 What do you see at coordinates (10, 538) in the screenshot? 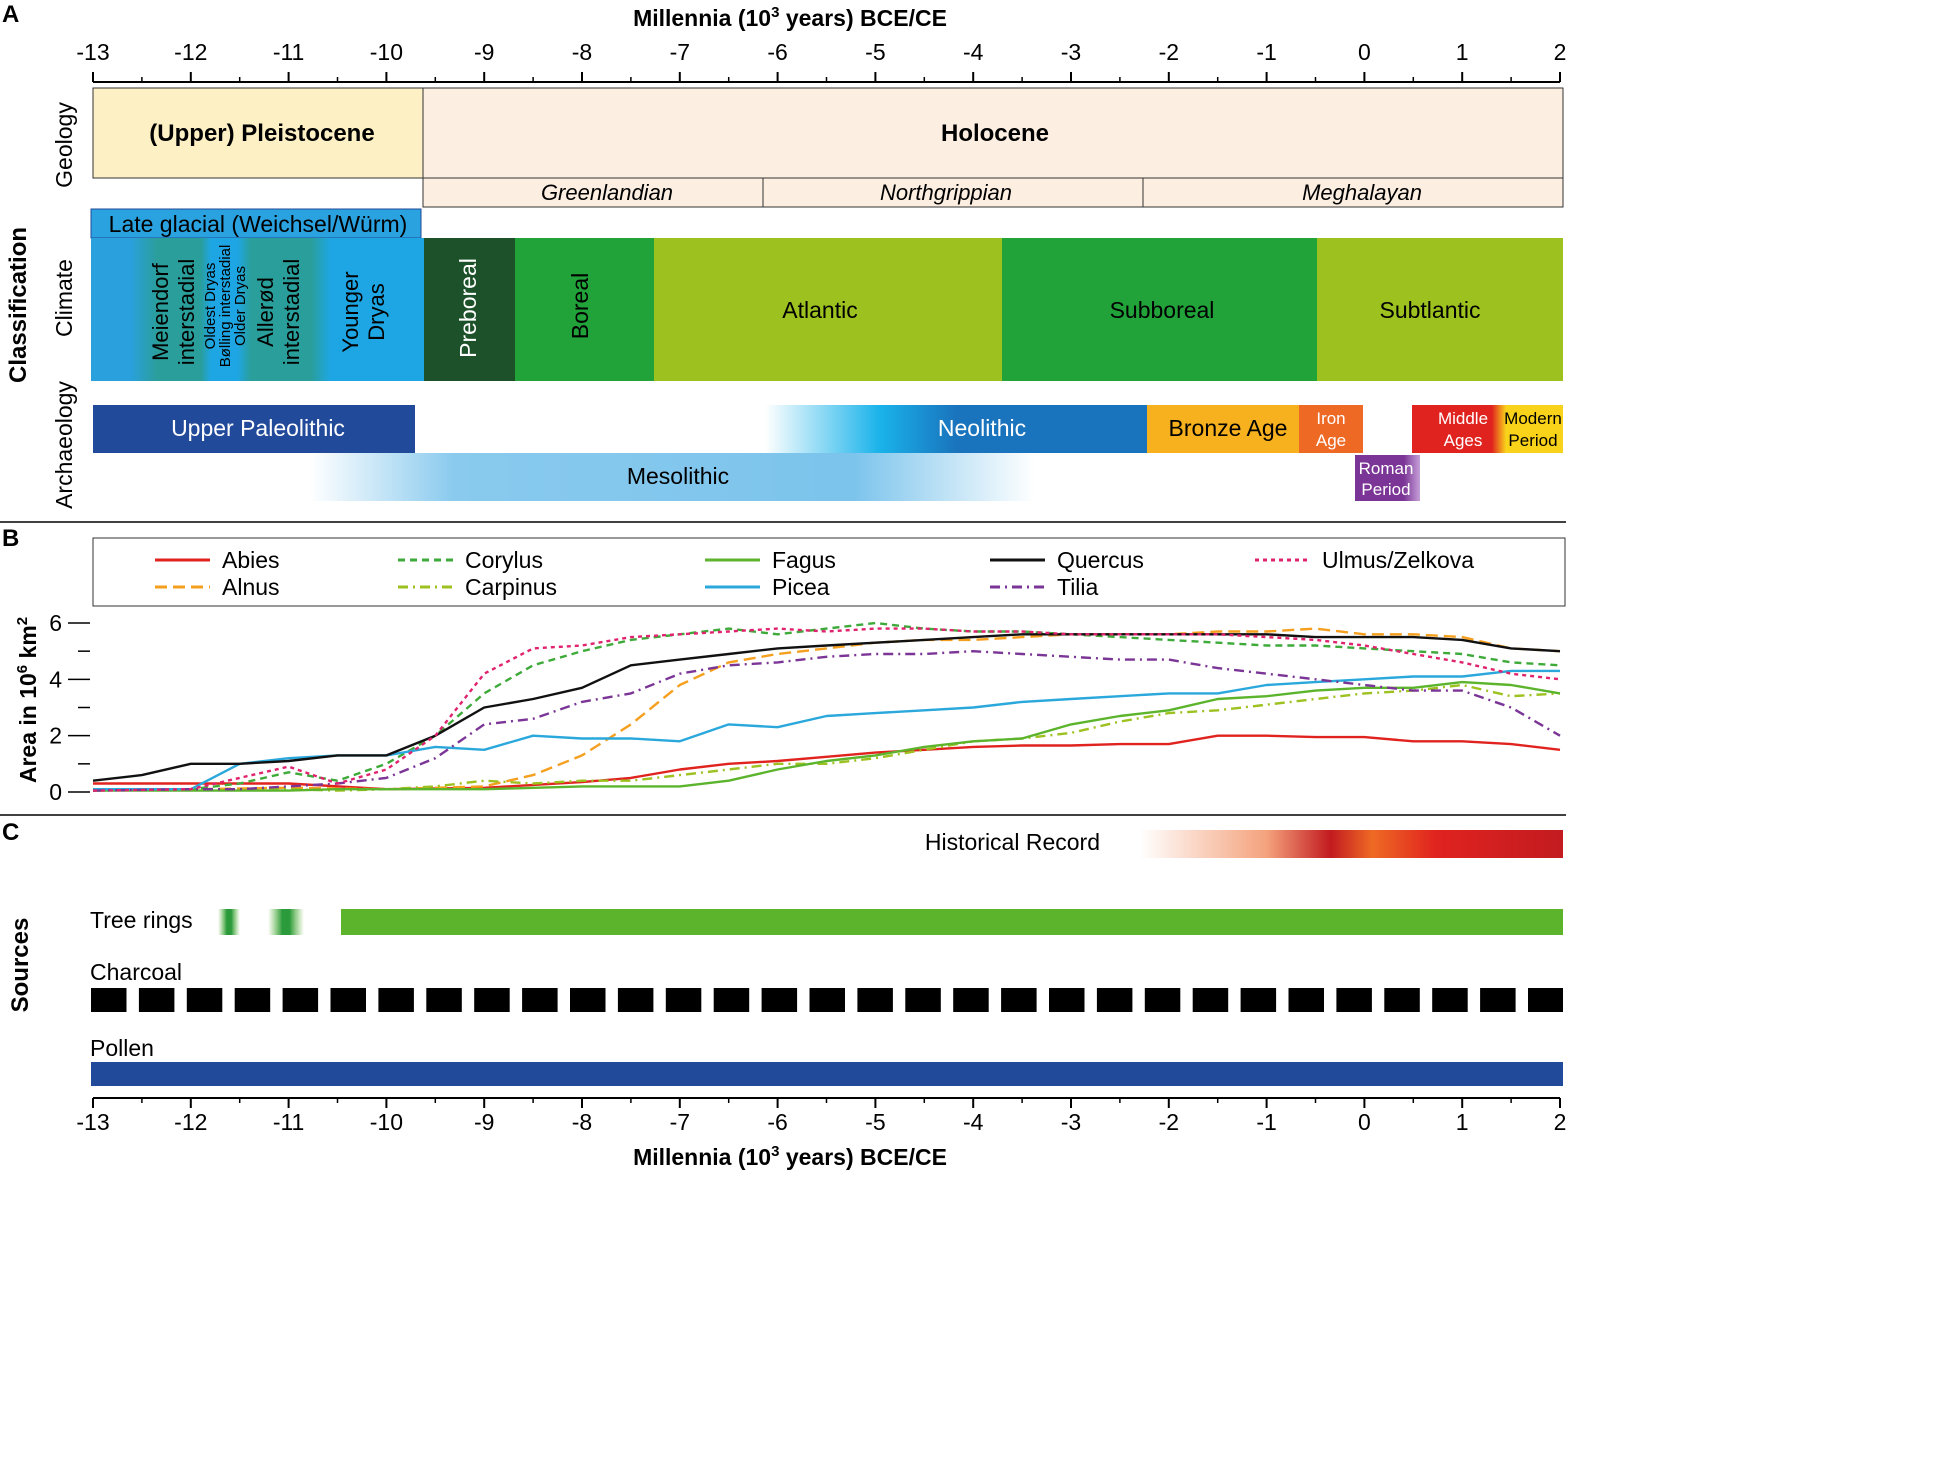
I see `panel-b-label: B` at bounding box center [10, 538].